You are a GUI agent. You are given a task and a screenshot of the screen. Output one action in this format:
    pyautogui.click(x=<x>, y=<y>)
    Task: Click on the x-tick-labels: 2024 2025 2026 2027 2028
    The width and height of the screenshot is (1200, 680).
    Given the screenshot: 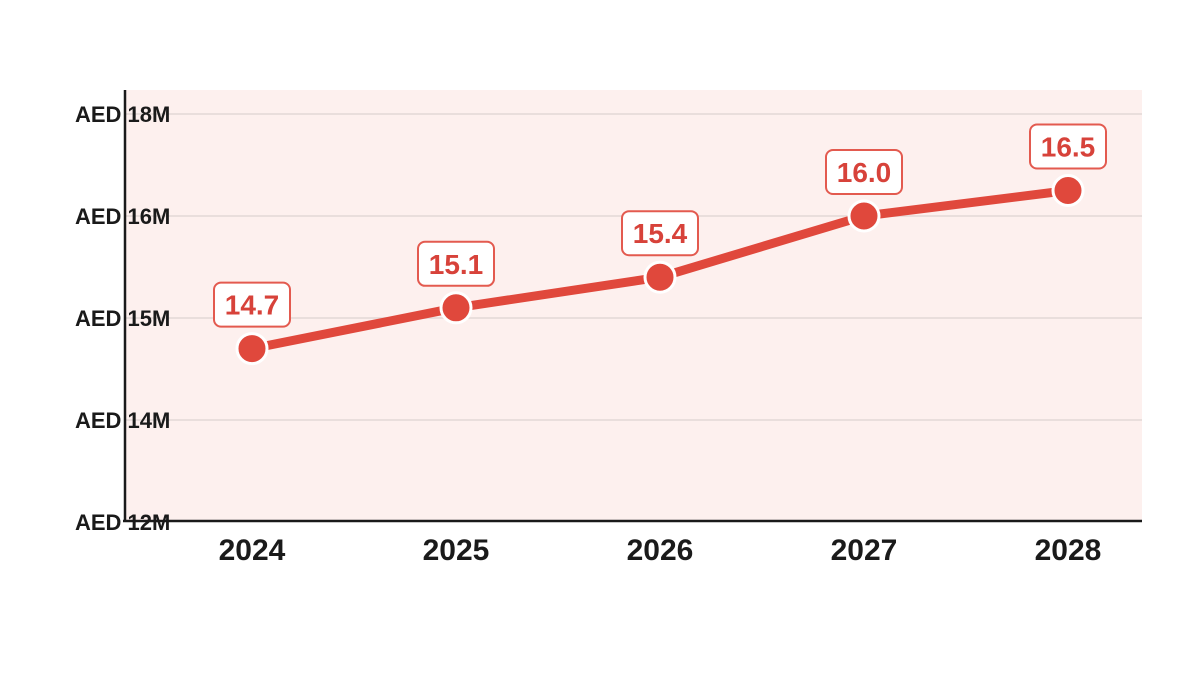 What is the action you would take?
    pyautogui.click(x=660, y=550)
    